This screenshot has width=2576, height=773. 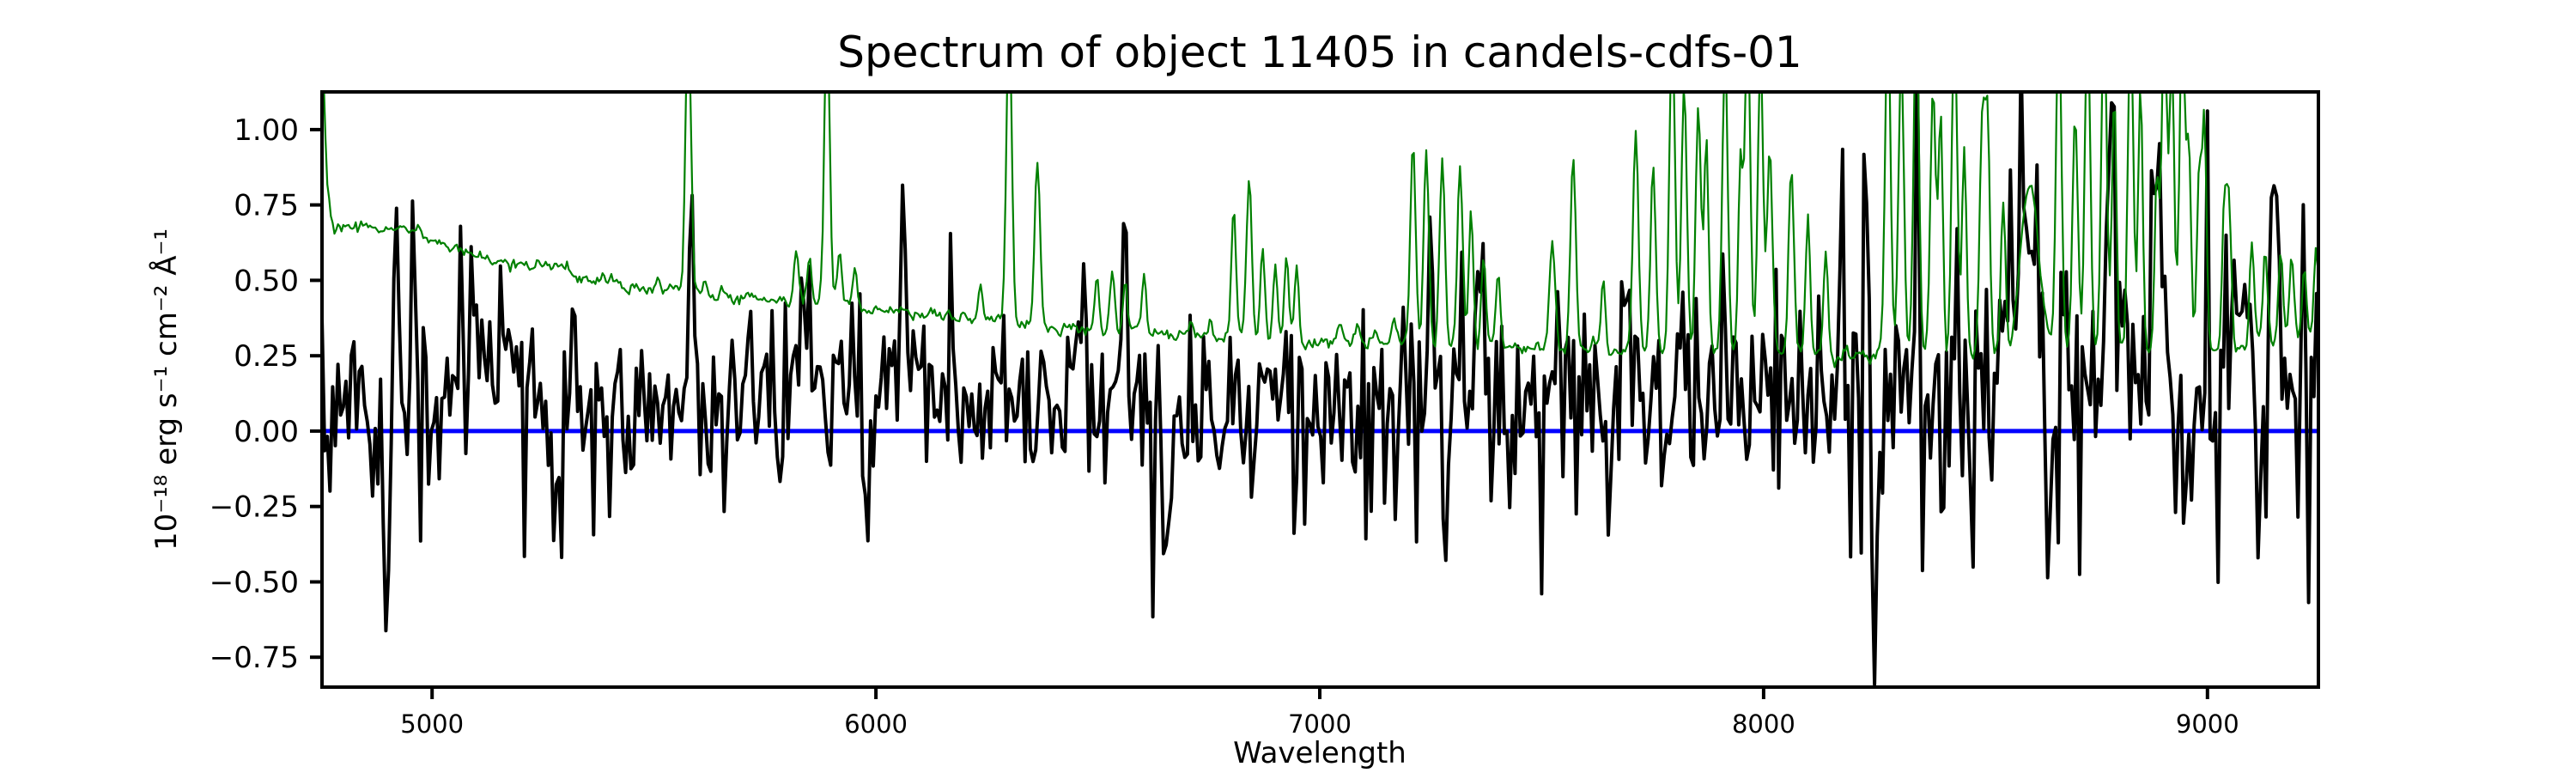 I want to click on y-tick-label: 0.50, so click(x=266, y=281).